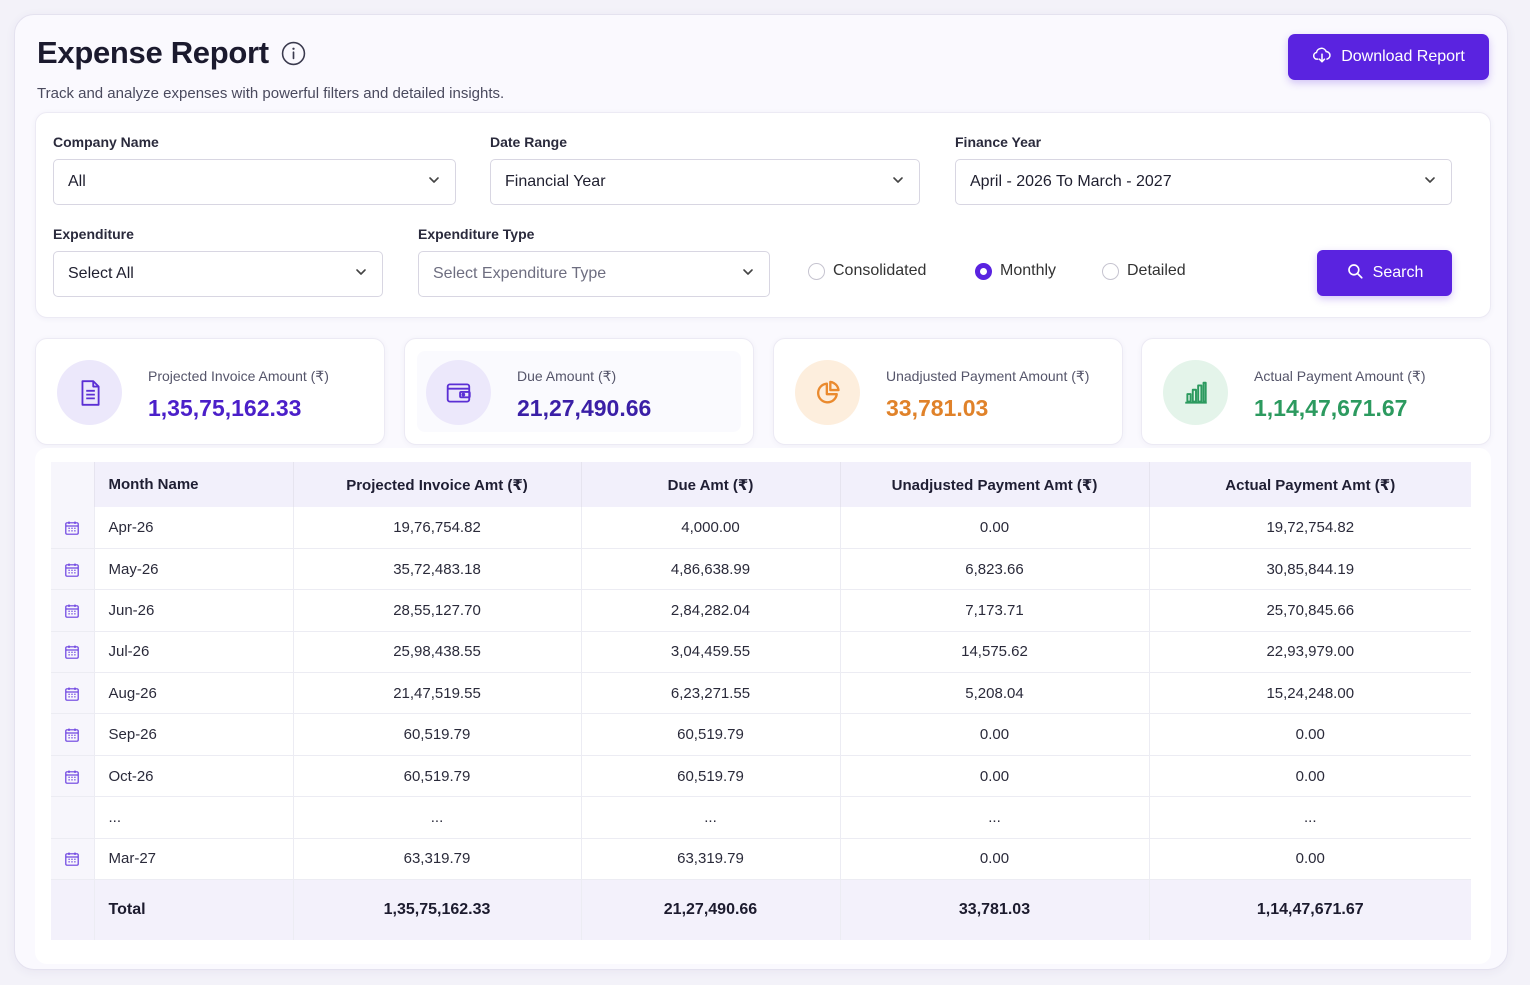  I want to click on total-label-cell: Total, so click(194, 909).